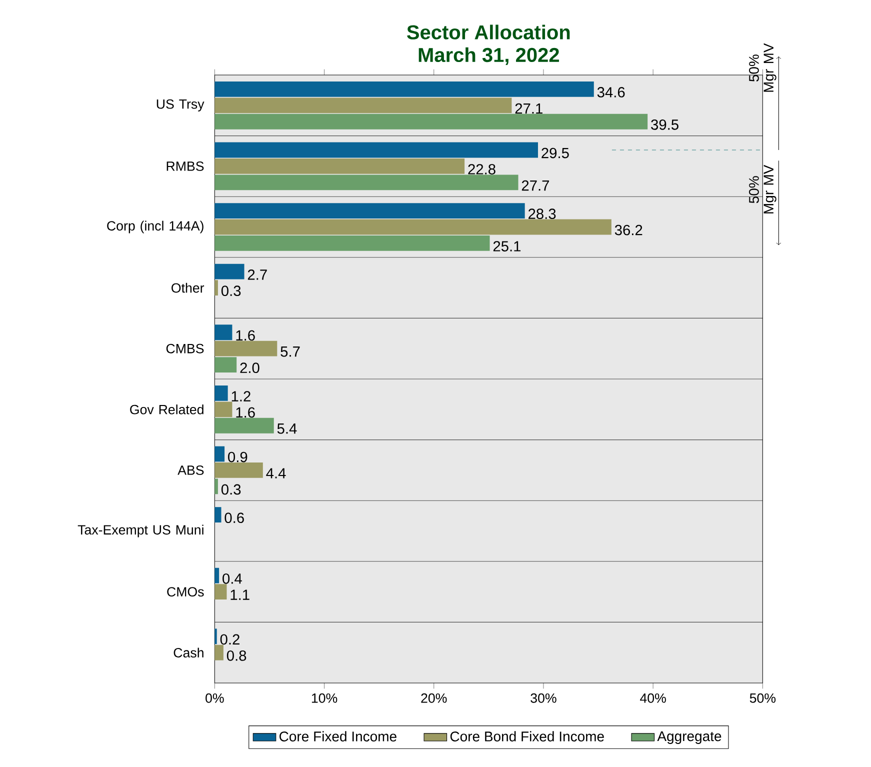  Describe the element at coordinates (155, 227) in the screenshot. I see `y-tick-label: Corp (incl 144A)` at that location.